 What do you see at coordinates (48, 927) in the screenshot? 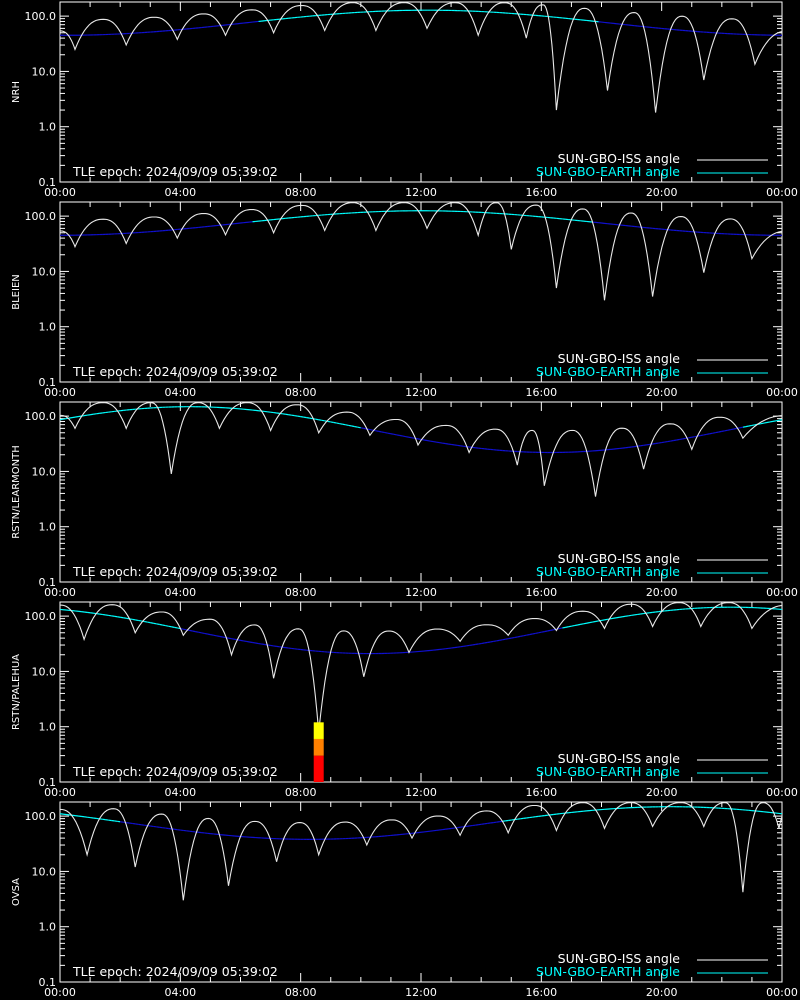
I see `y-tick-label: 1.0` at bounding box center [48, 927].